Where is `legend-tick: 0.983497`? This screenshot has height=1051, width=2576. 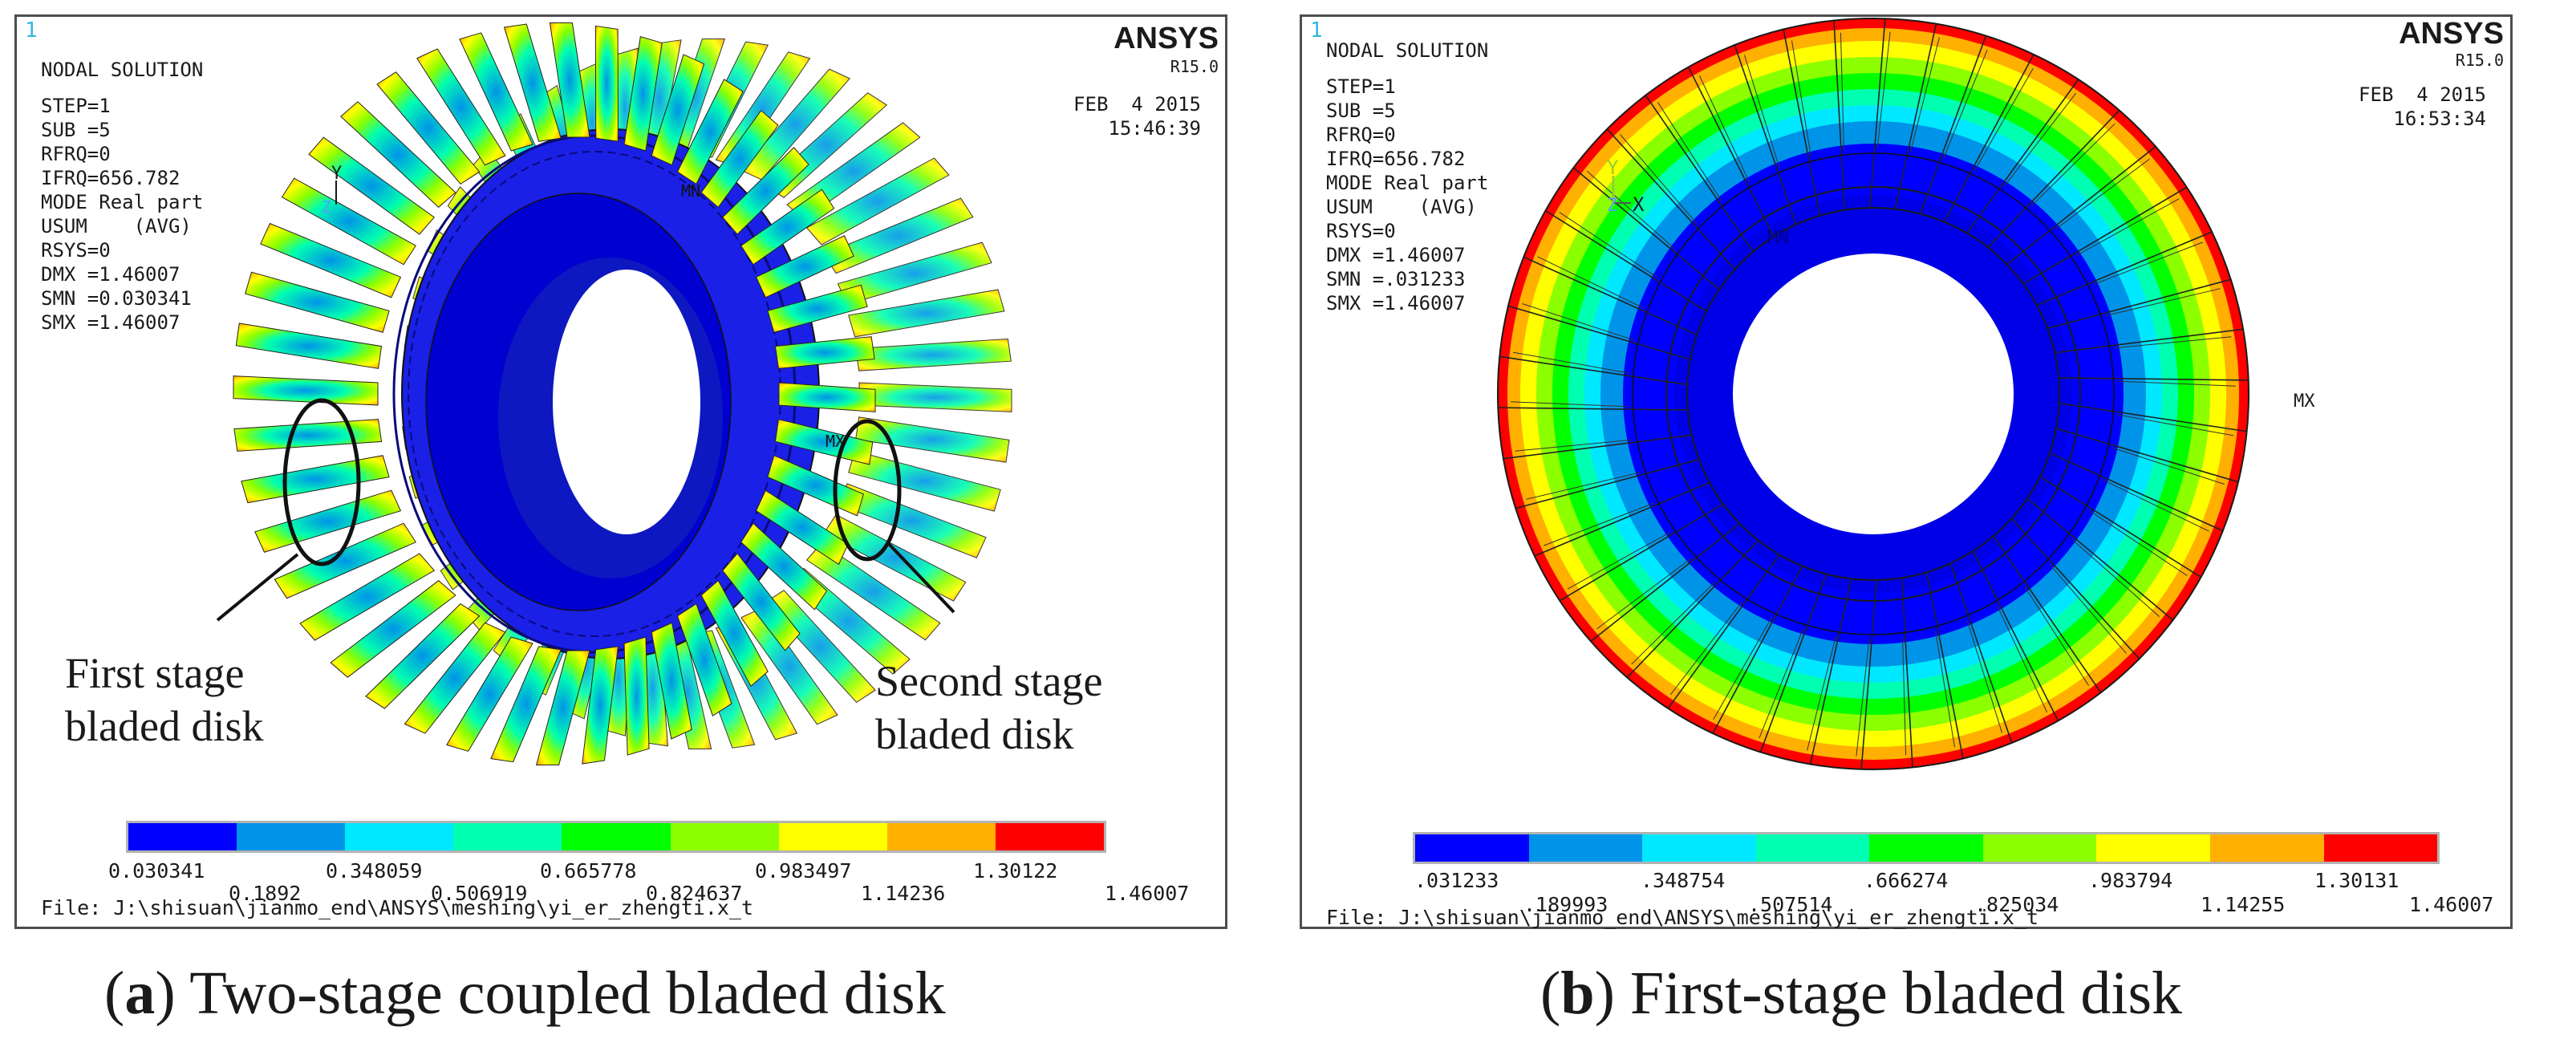 legend-tick: 0.983497 is located at coordinates (803, 871).